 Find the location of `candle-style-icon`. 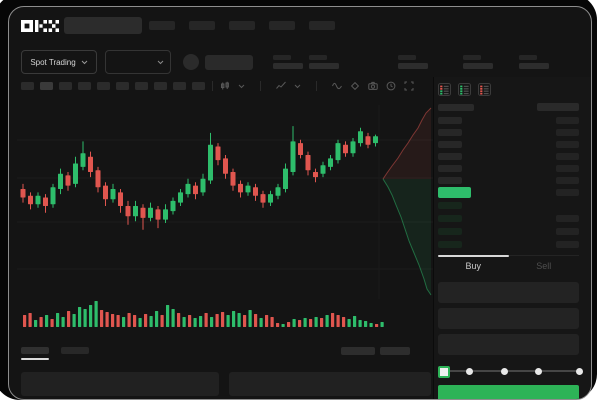

candle-style-icon is located at coordinates (225, 86).